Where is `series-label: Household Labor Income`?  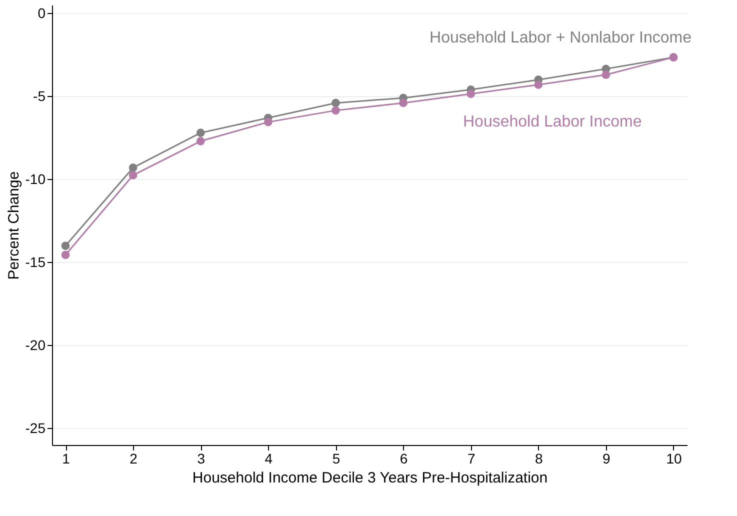 series-label: Household Labor Income is located at coordinates (552, 122).